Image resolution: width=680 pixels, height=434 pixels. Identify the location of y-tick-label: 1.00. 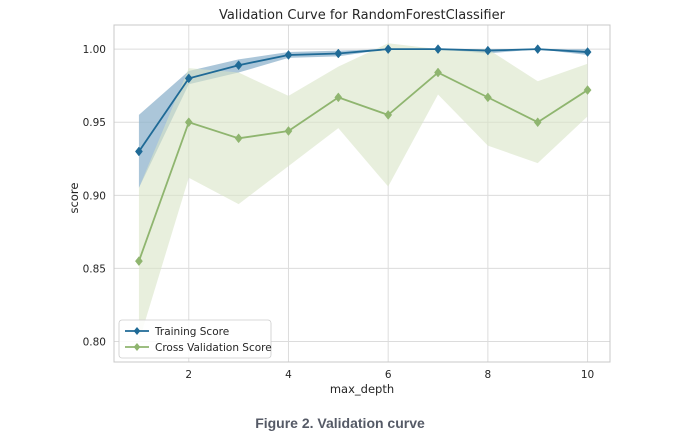
(94, 50).